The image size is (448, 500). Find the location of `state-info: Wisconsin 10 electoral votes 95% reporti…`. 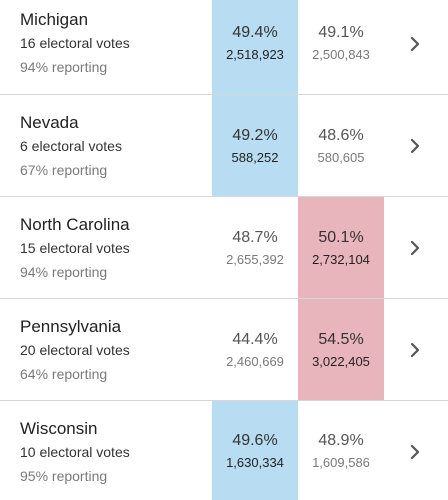

state-info: Wisconsin 10 electoral votes 95% reporti… is located at coordinates (75, 451).